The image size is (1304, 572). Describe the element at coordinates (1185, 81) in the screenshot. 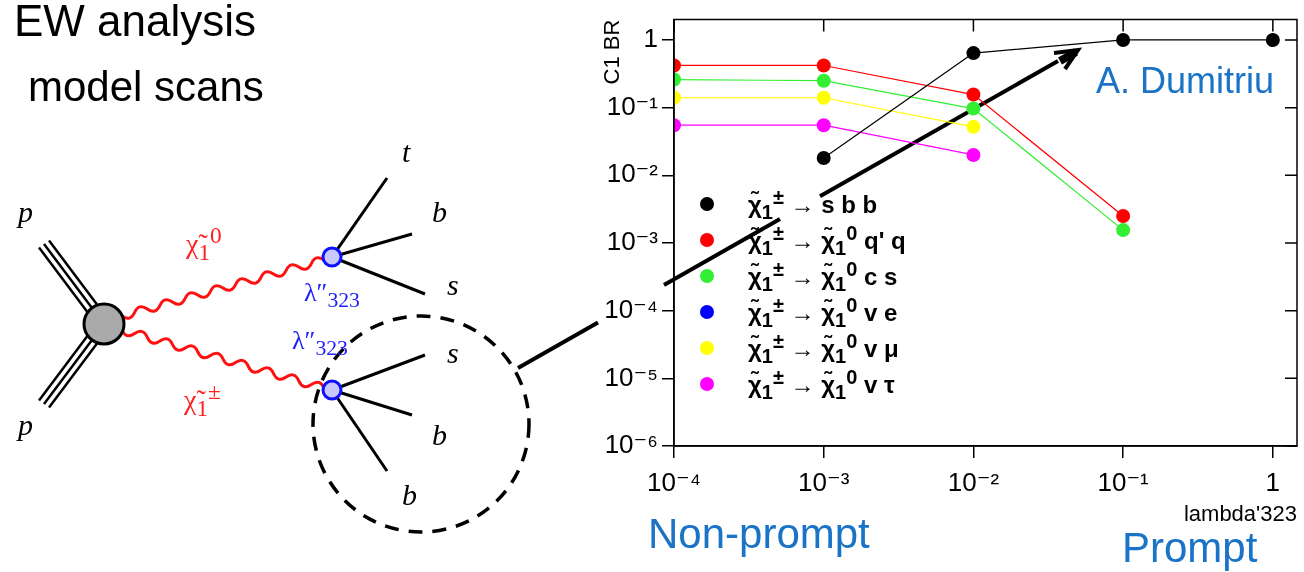

I see `annotation: A. Dumitriu` at that location.